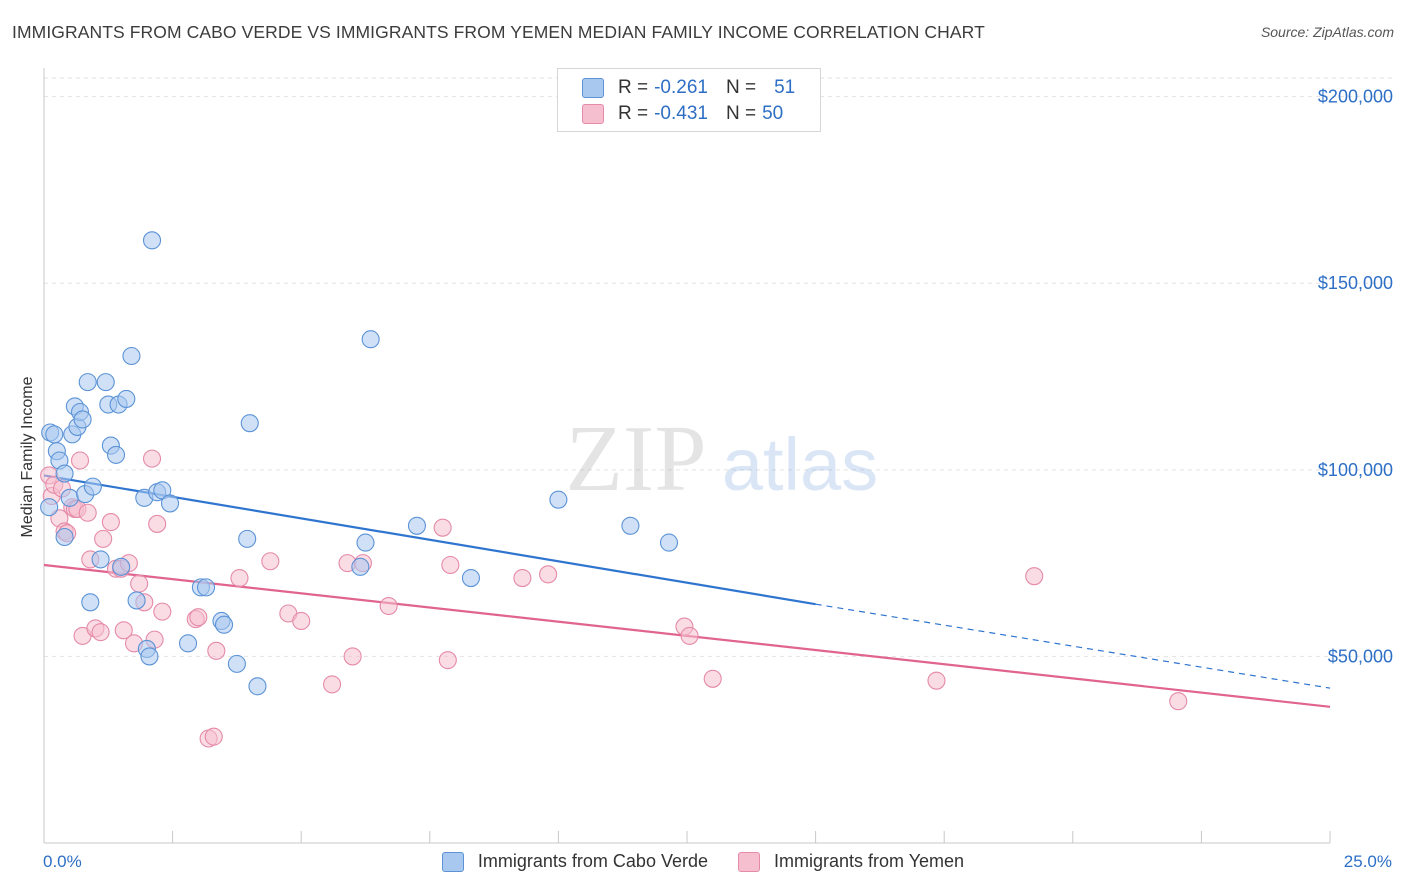 The width and height of the screenshot is (1406, 892). I want to click on correlation-legend: R = -0.261 N = 51 R = -0.431 N = 50, so click(689, 100).